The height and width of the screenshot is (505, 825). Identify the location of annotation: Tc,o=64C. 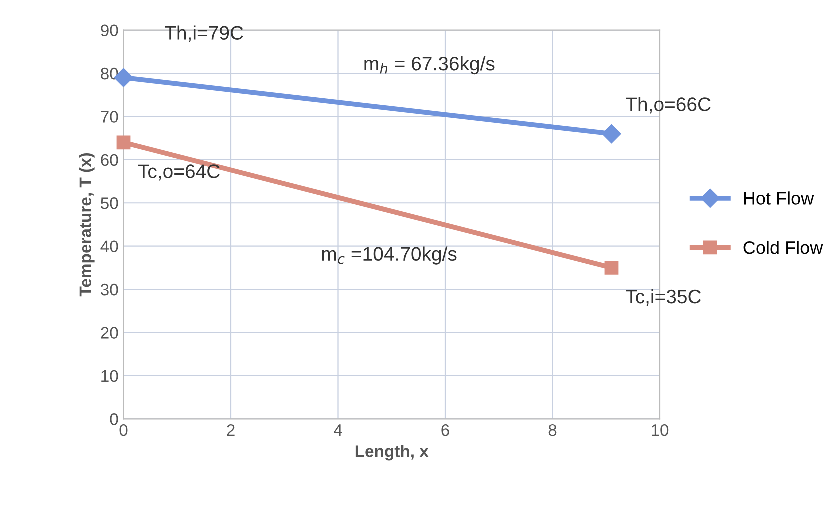
(179, 172).